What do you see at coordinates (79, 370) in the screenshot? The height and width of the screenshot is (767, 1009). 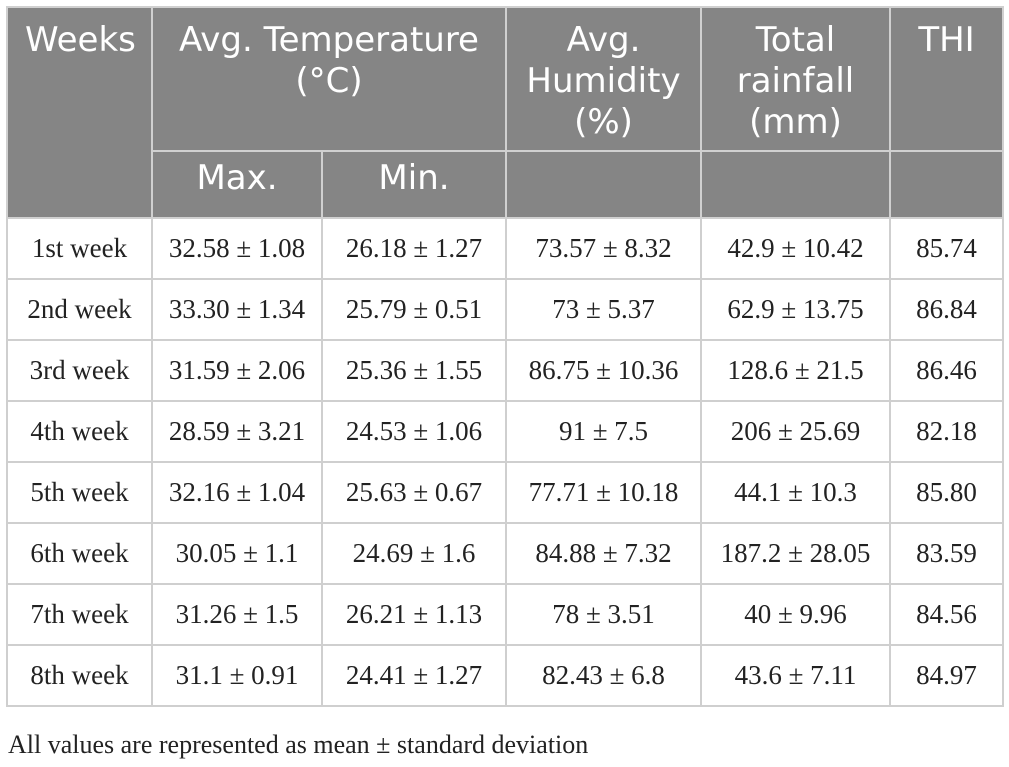 I see `week-cell: 3rd week` at bounding box center [79, 370].